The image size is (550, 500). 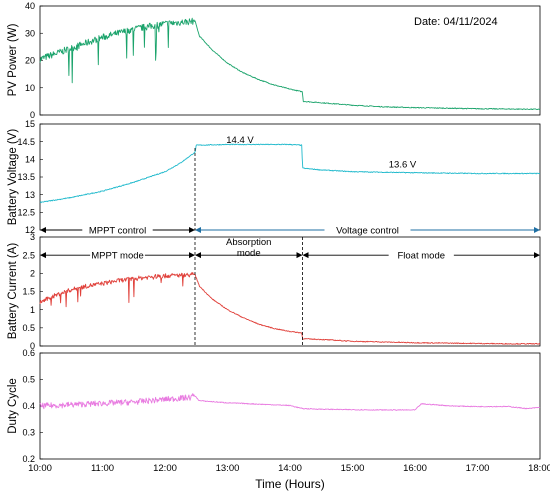 What do you see at coordinates (228, 468) in the screenshot?
I see `x-tick-label: 13:00` at bounding box center [228, 468].